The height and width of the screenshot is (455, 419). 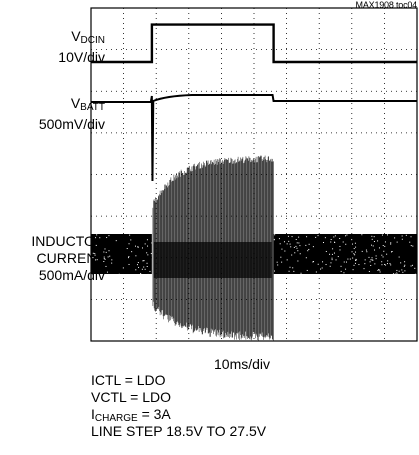 I want to click on condition-vctl: VCTL = LDO, so click(x=131, y=397).